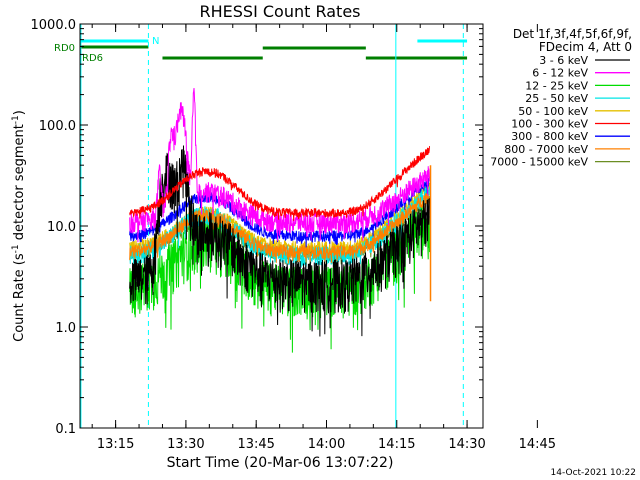  I want to click on legend-label-3: 12 - 25 keV, so click(556, 85).